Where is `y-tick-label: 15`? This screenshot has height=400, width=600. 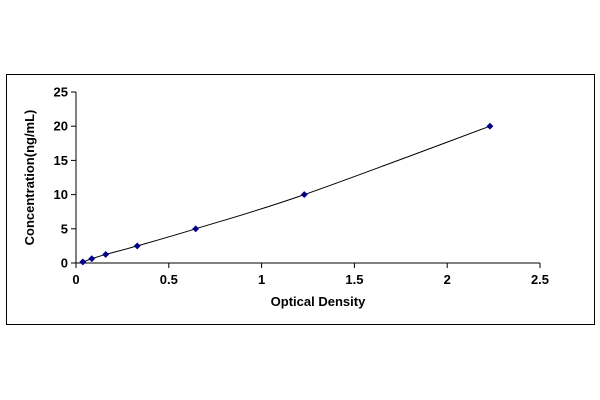 y-tick-label: 15 is located at coordinates (61, 160).